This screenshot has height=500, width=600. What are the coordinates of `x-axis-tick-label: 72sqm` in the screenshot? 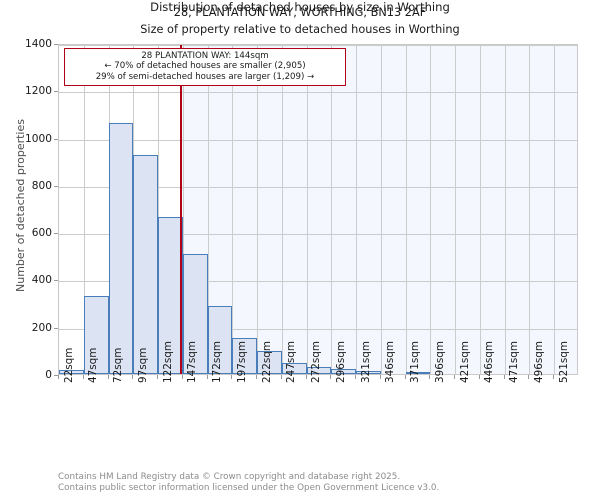 It's located at (118, 365).